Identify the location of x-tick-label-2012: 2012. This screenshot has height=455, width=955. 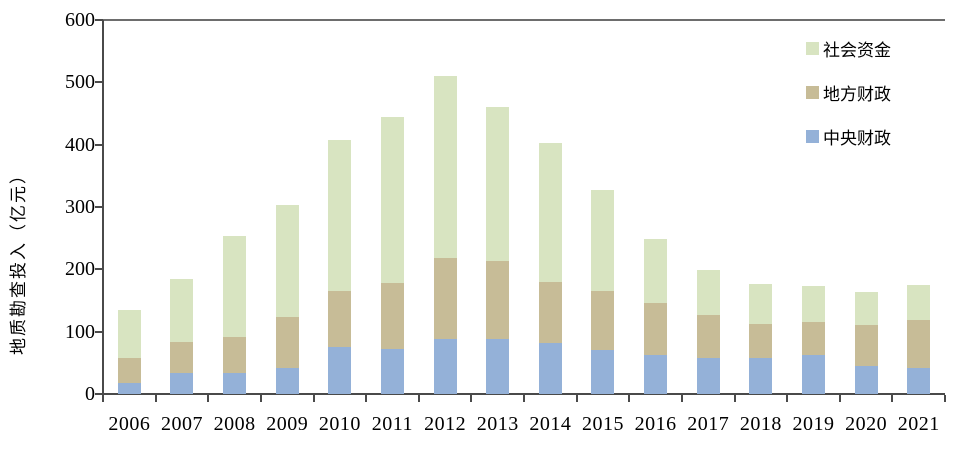
(445, 424).